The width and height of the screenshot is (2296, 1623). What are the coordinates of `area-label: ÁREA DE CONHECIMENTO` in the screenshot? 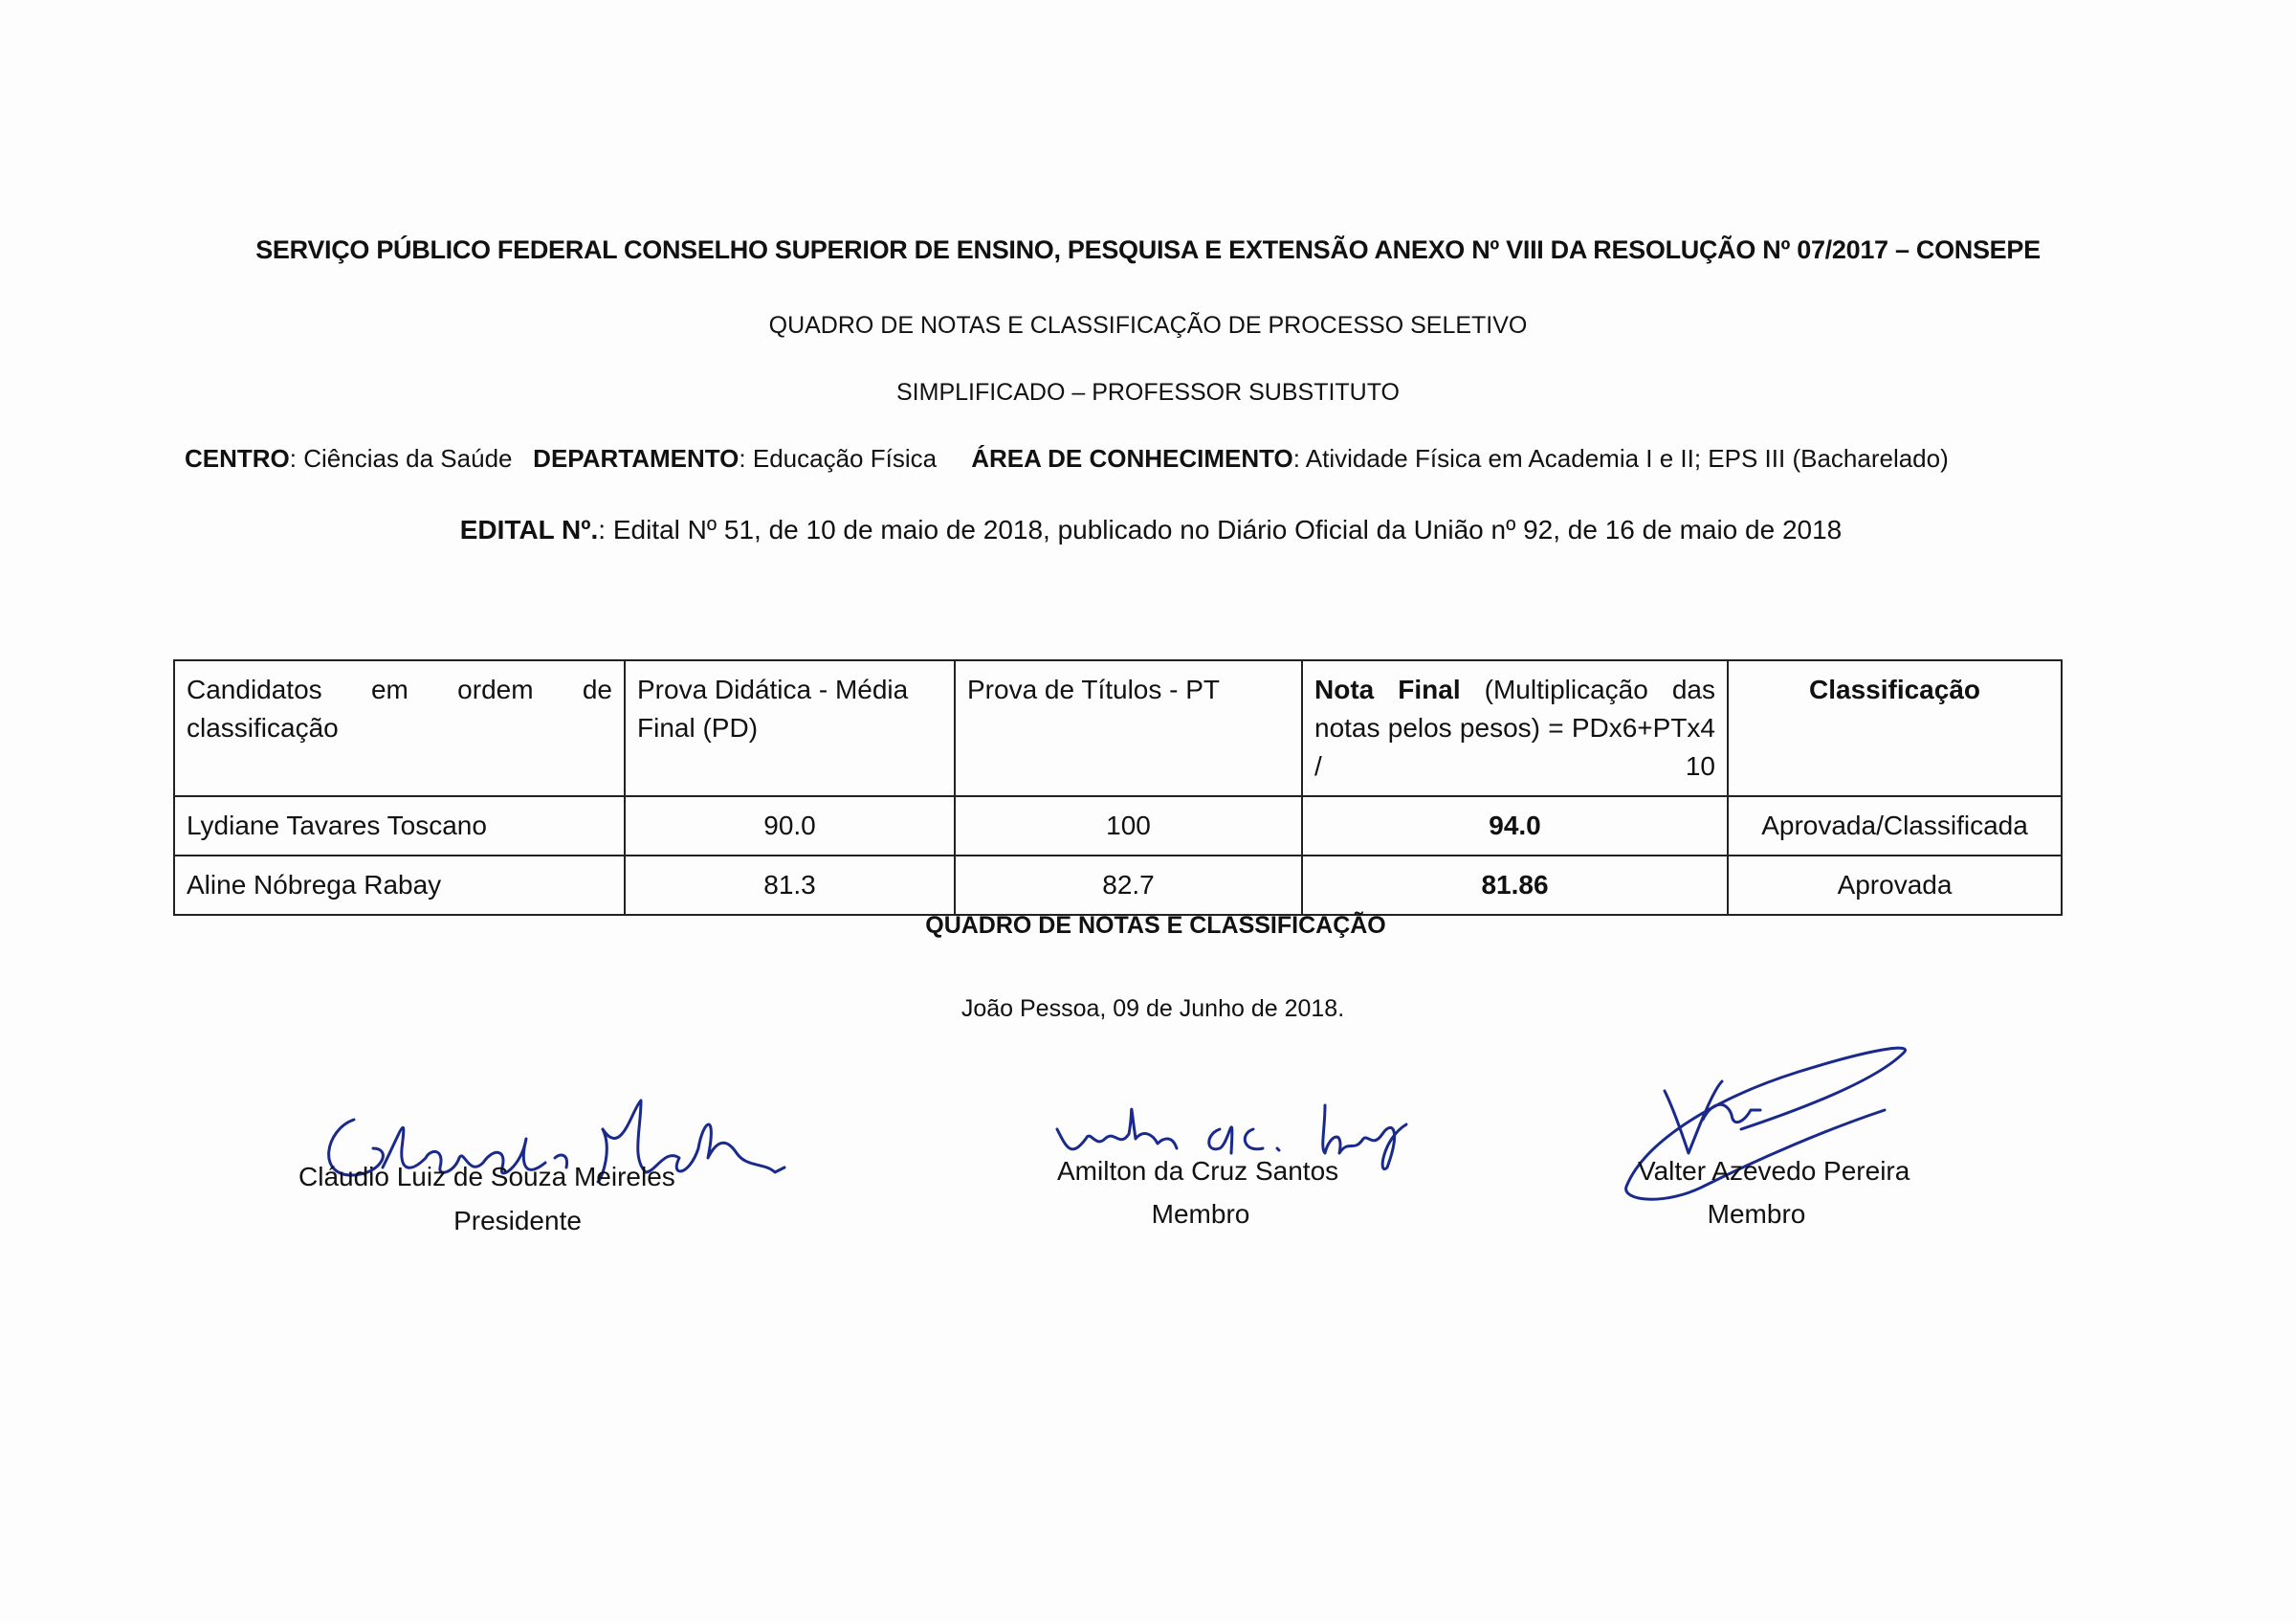 It's located at (1132, 459).